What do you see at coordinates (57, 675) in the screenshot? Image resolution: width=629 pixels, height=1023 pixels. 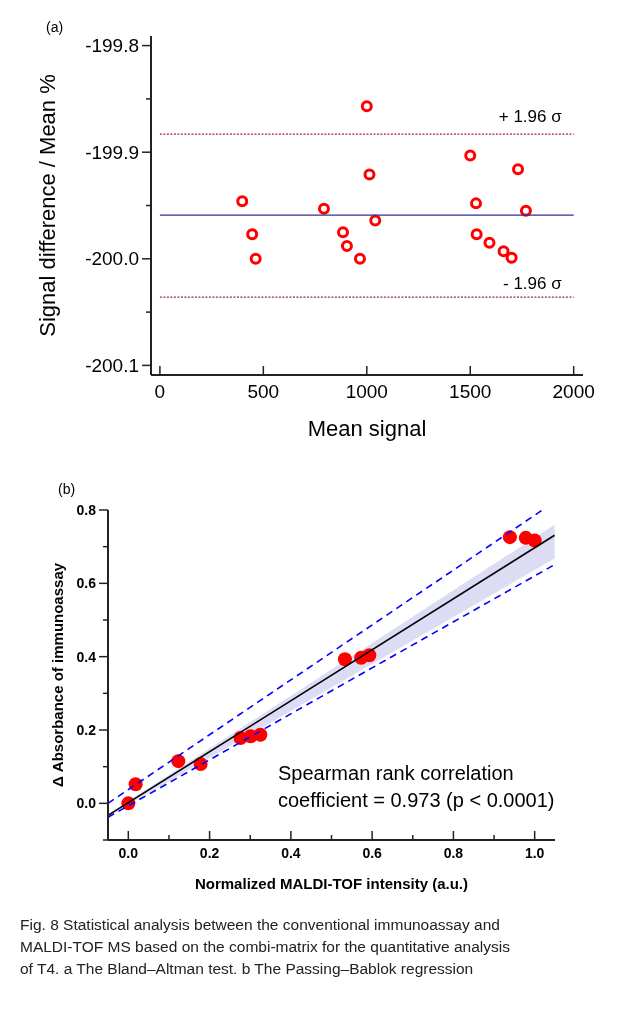 I see `y-axis-title: Δ Absorbance of immunoassay` at bounding box center [57, 675].